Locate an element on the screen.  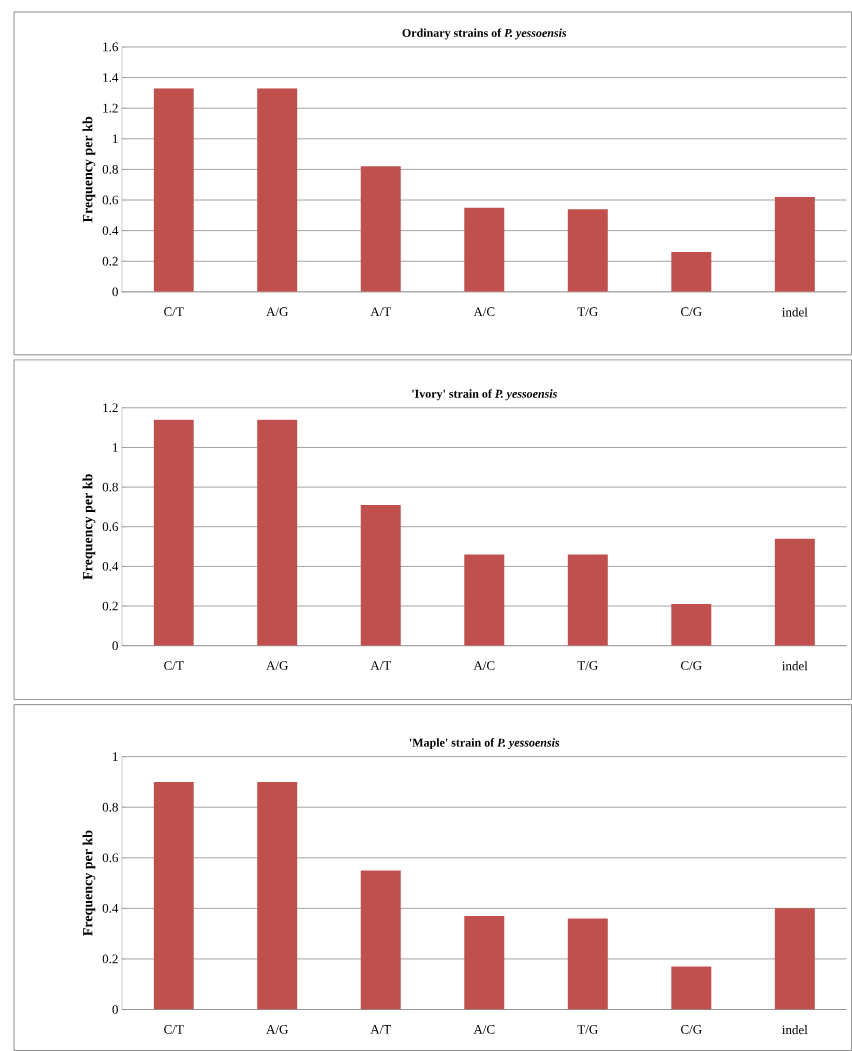
chart-title: 'Maple' strain of P. yessoensis is located at coordinates (484, 744).